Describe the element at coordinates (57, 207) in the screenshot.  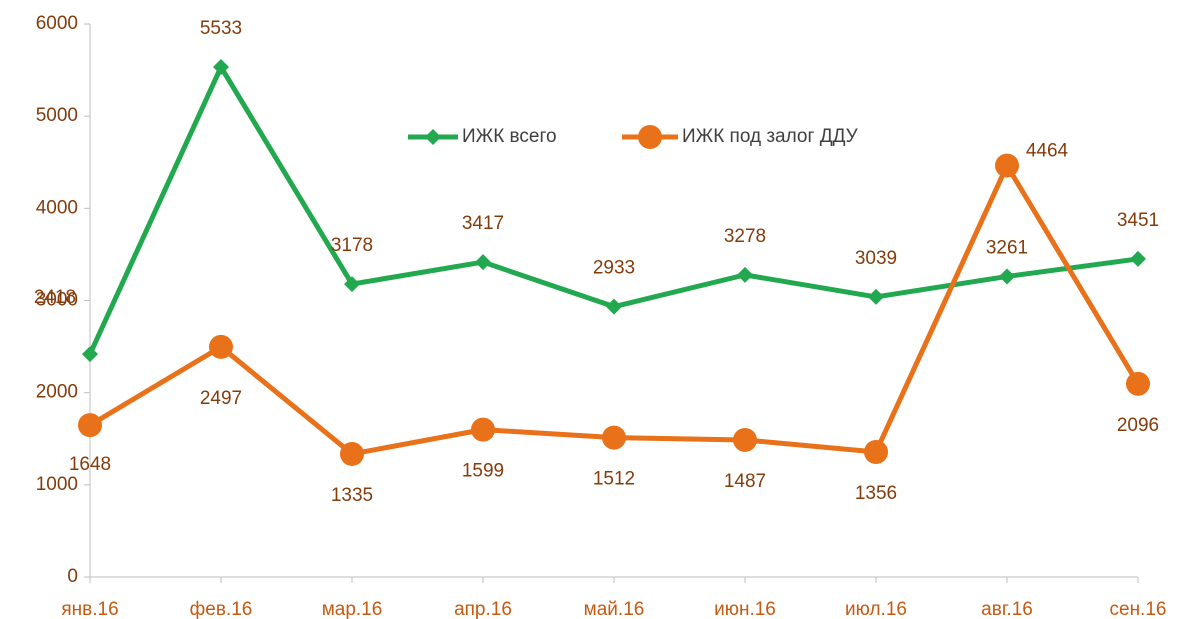
I see `y-tick-label: 4000` at that location.